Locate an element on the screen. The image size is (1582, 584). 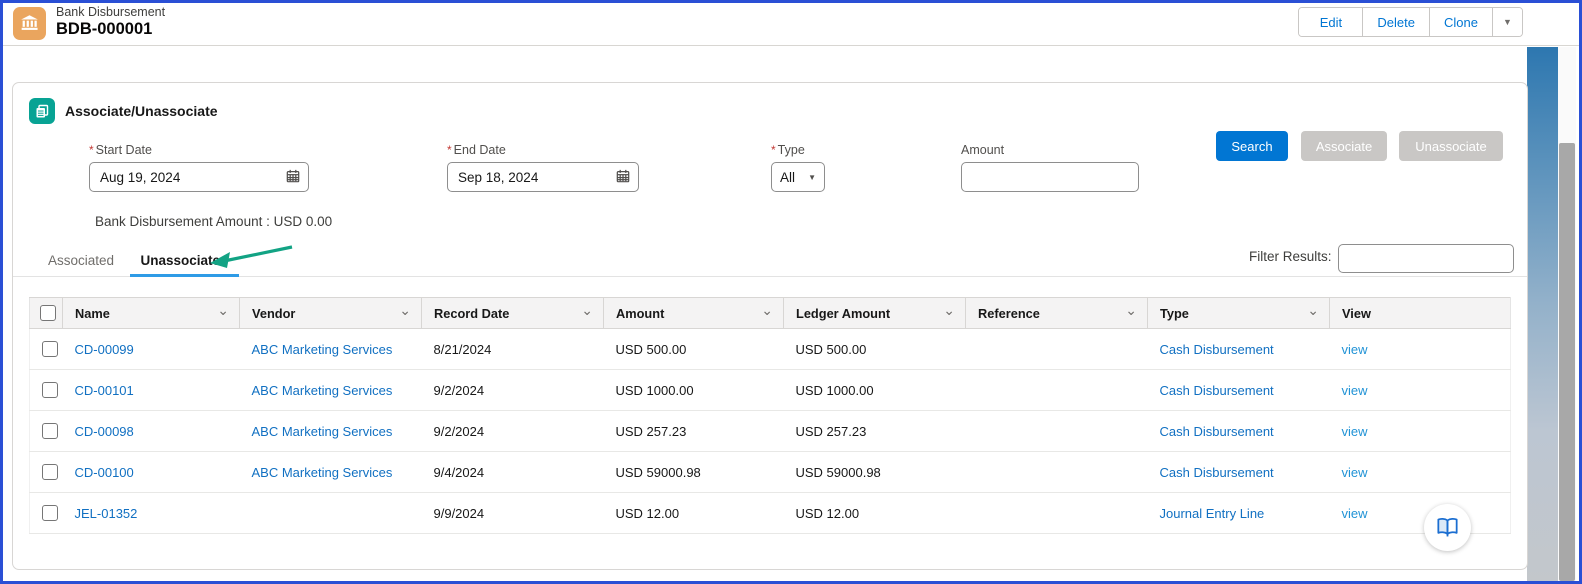
column-header-name: Name ⌄ is located at coordinates (151, 313).